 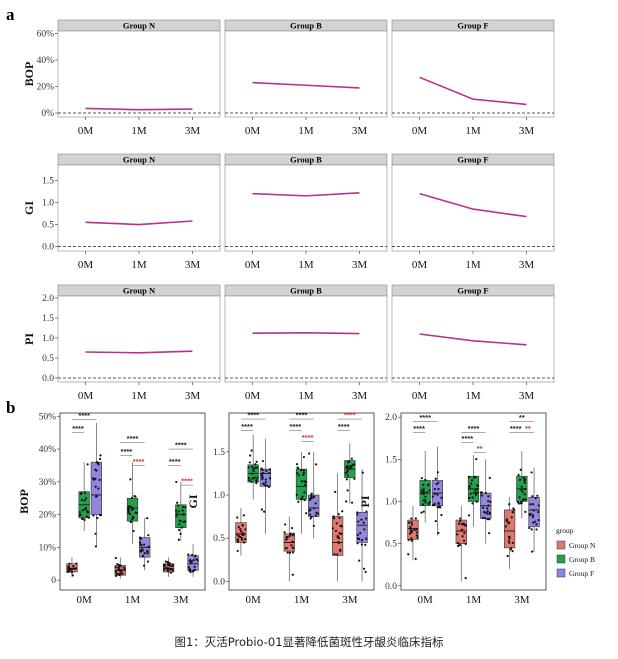 What do you see at coordinates (306, 208) in the screenshot?
I see `facet-panel` at bounding box center [306, 208].